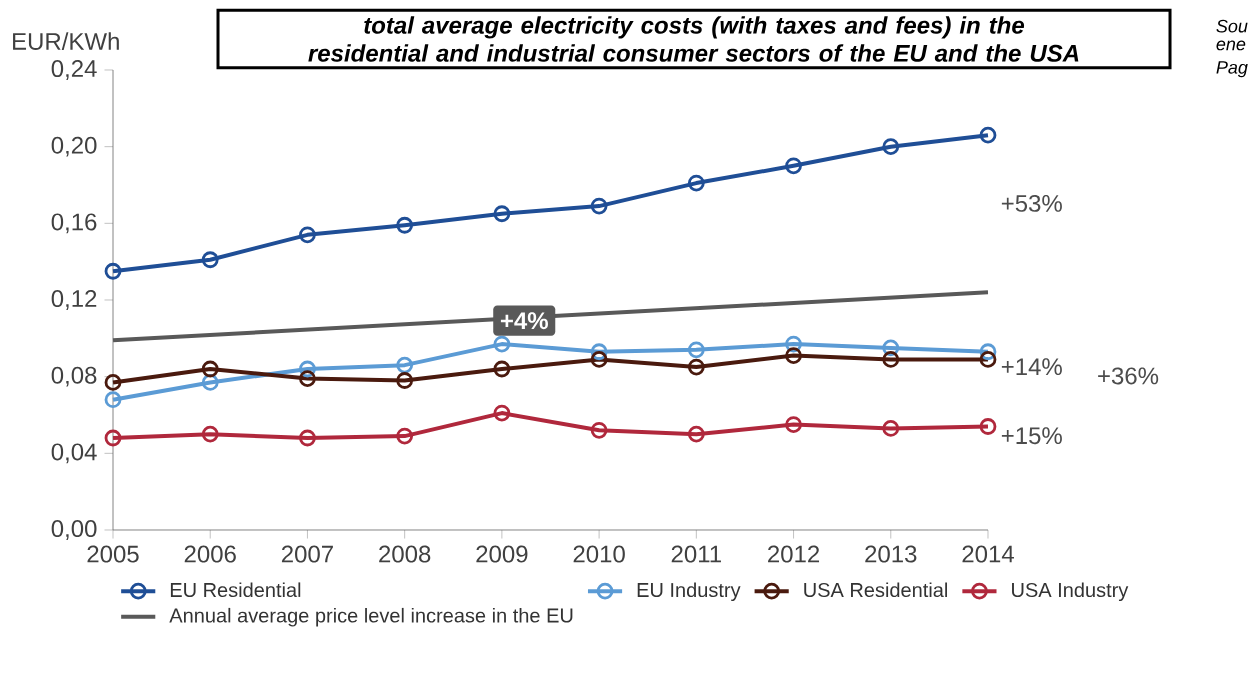  Describe the element at coordinates (74, 376) in the screenshot. I see `y-tick-label: 0,08` at that location.